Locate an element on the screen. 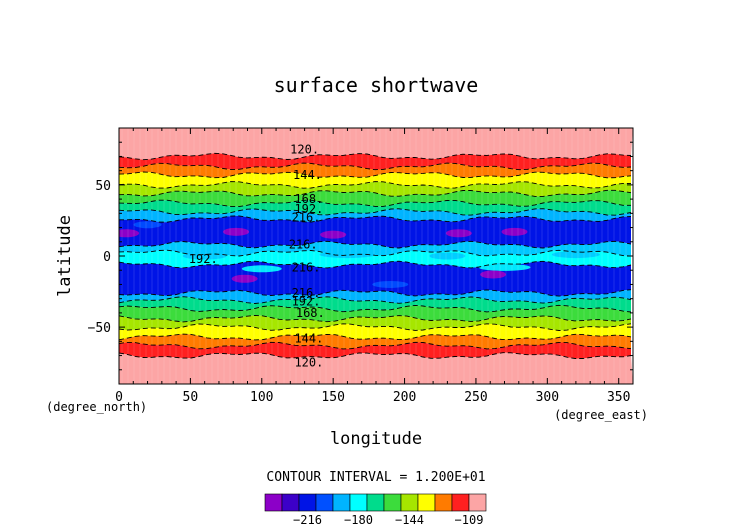  x-axis-label: longitude is located at coordinates (376, 439).